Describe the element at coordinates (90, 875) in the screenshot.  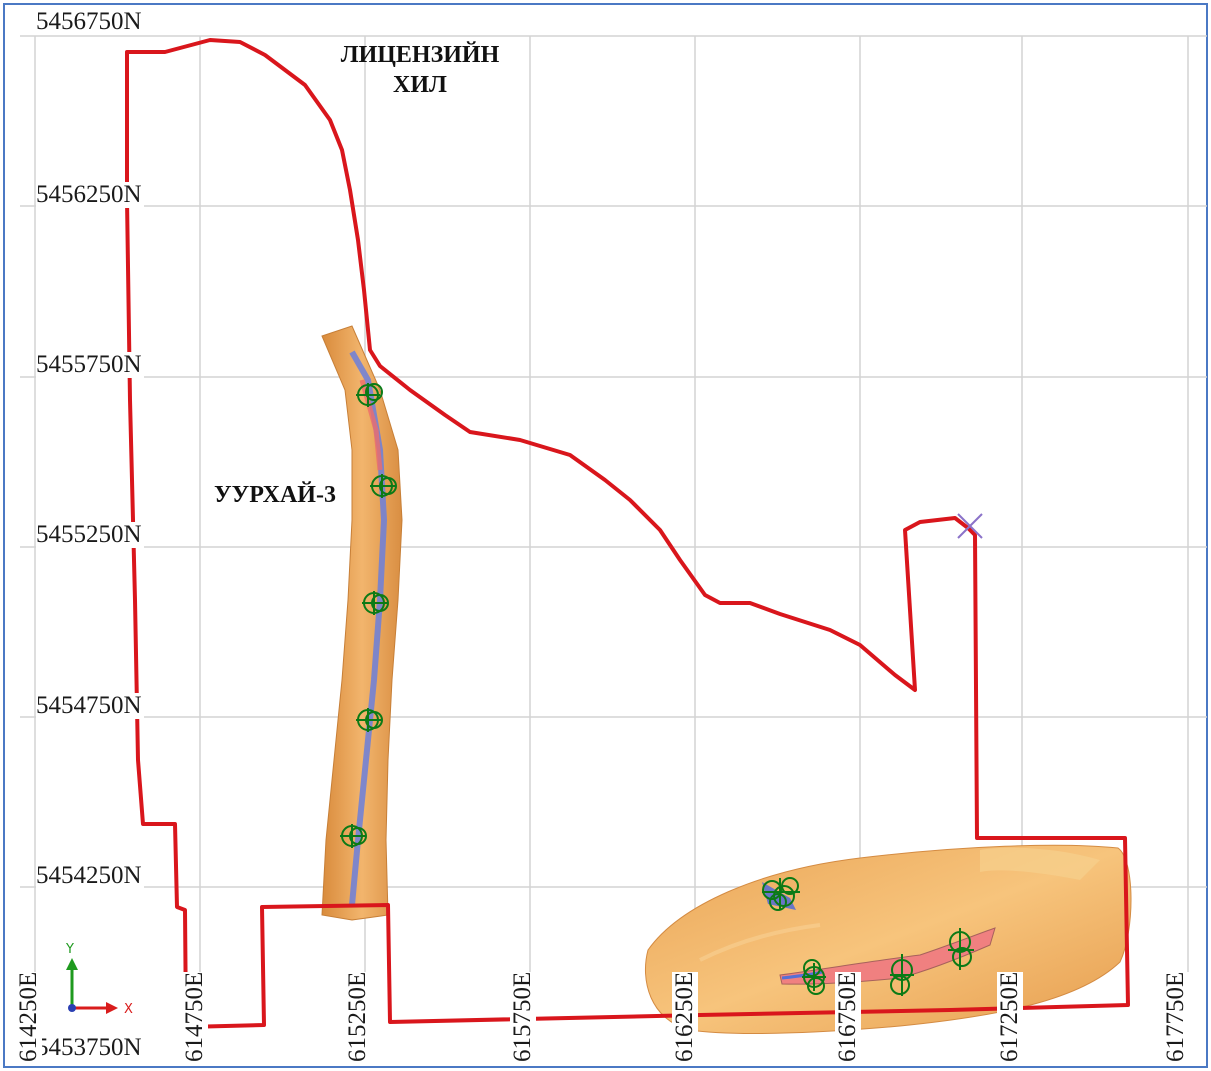
I see `northing-label: 5454250N` at that location.